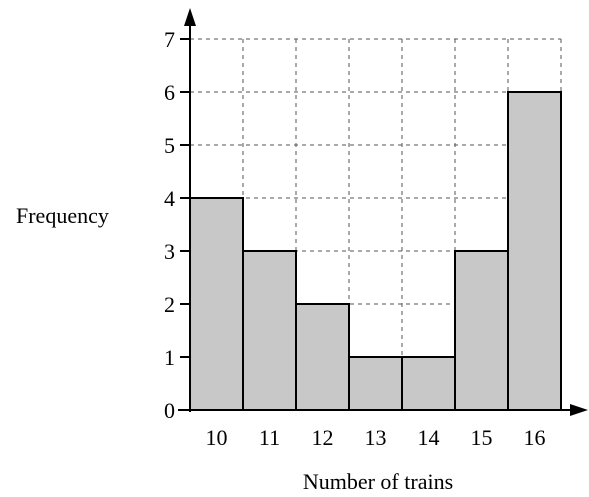 The image size is (589, 497). Describe the element at coordinates (169, 145) in the screenshot. I see `y-tick-label-5: 5` at that location.